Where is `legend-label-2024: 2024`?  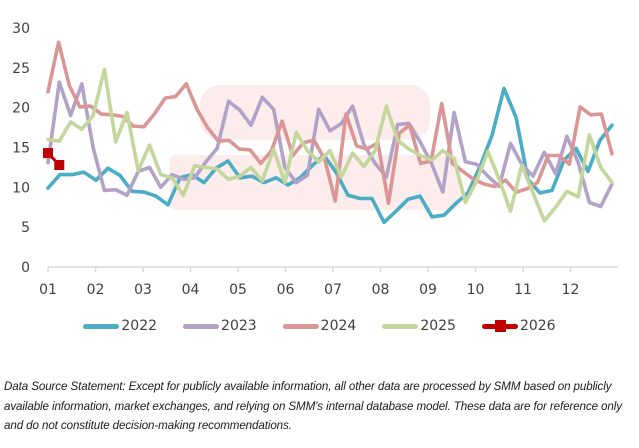
legend-label-2024: 2024 is located at coordinates (338, 326).